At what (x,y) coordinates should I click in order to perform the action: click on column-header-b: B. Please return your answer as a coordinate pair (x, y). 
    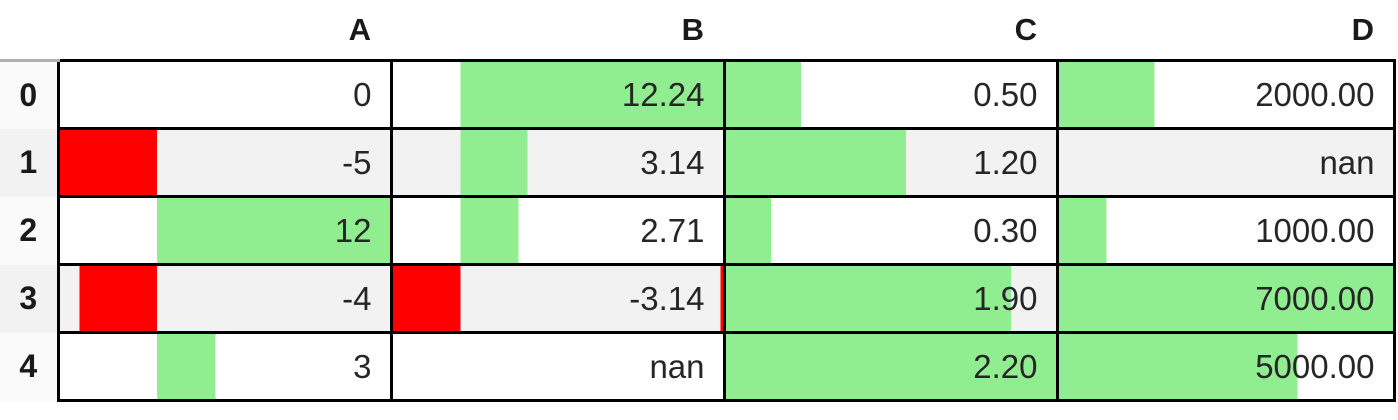
    Looking at the image, I should click on (557, 31).